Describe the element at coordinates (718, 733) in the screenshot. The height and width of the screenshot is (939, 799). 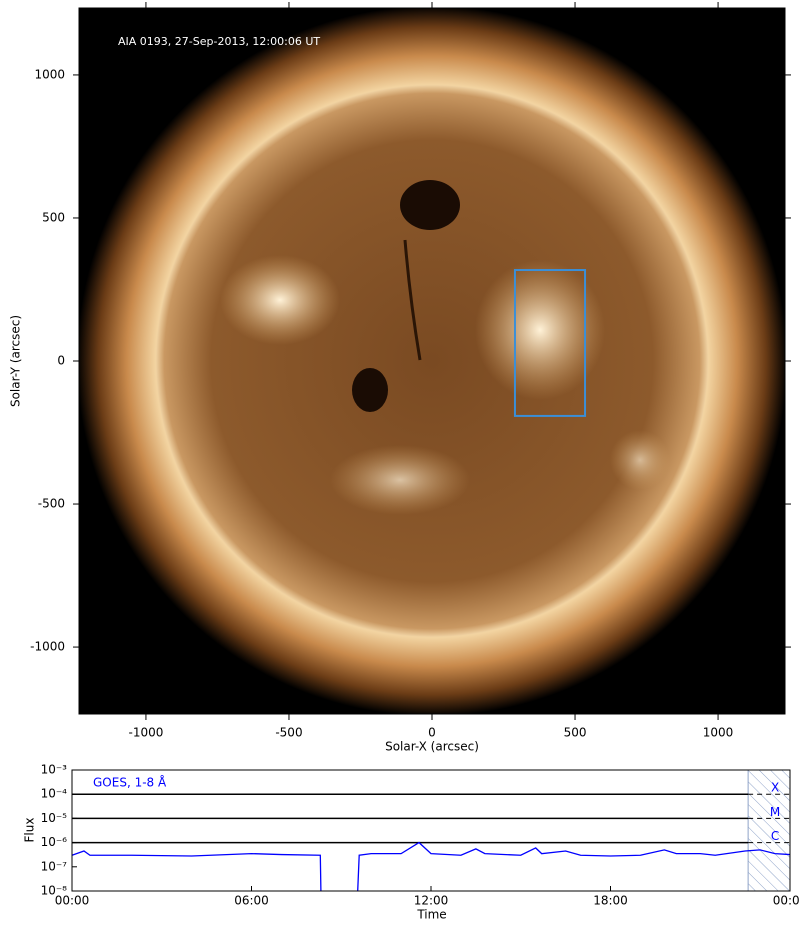
I see `x-tick-label: 1000` at that location.